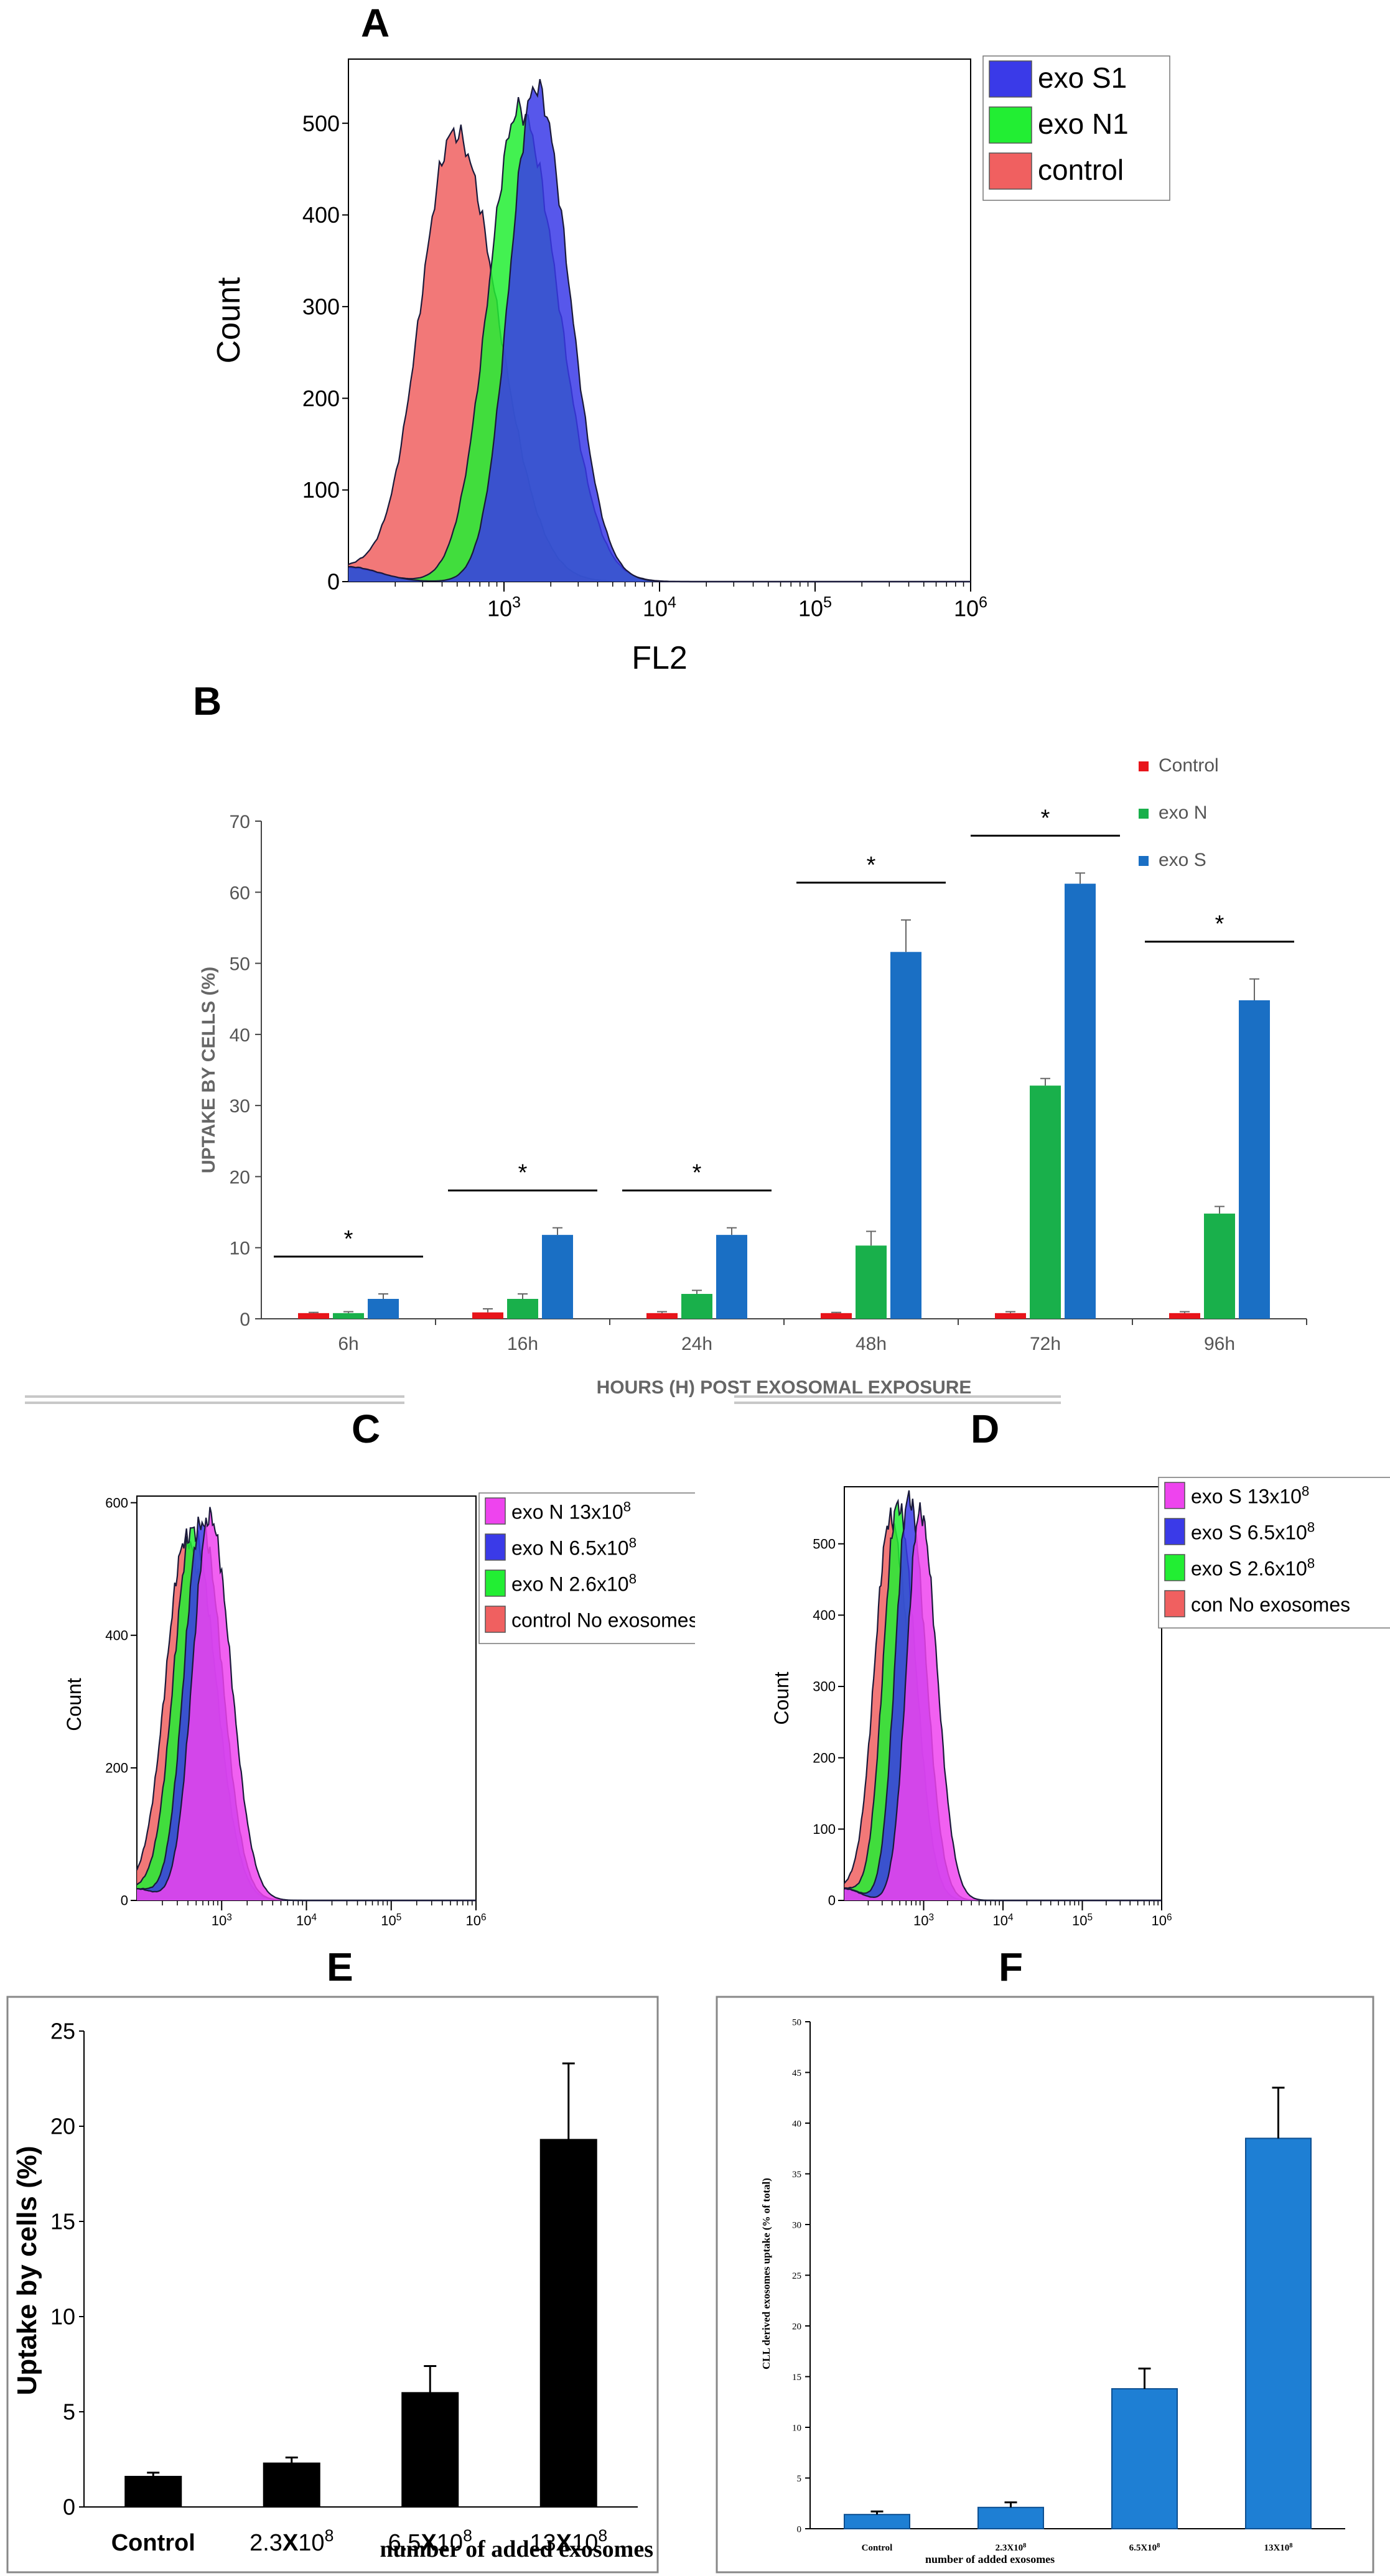  What do you see at coordinates (796, 2175) in the screenshot?
I see `y-tick-label: 35` at bounding box center [796, 2175].